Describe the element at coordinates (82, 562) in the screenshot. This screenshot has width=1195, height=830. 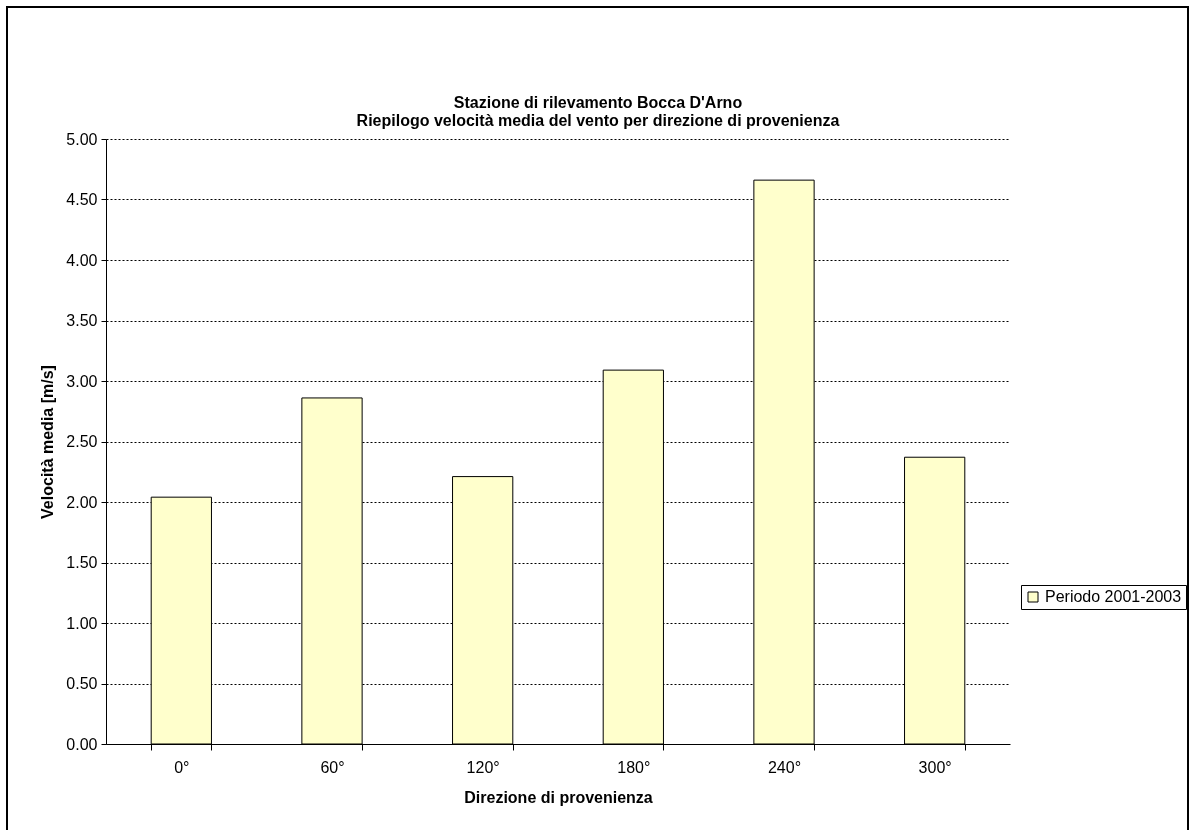
I see `y-tick-label: 1.50` at that location.